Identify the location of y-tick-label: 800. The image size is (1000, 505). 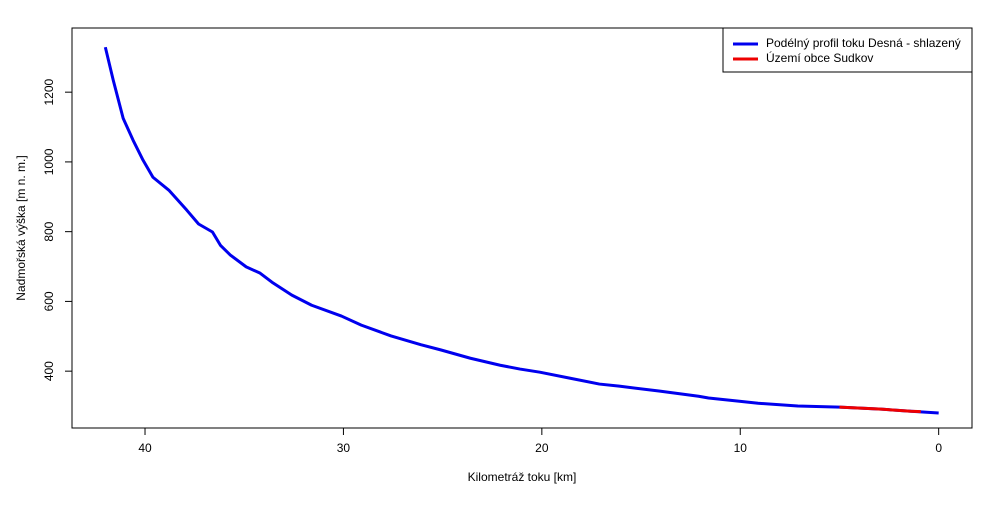
(49, 231).